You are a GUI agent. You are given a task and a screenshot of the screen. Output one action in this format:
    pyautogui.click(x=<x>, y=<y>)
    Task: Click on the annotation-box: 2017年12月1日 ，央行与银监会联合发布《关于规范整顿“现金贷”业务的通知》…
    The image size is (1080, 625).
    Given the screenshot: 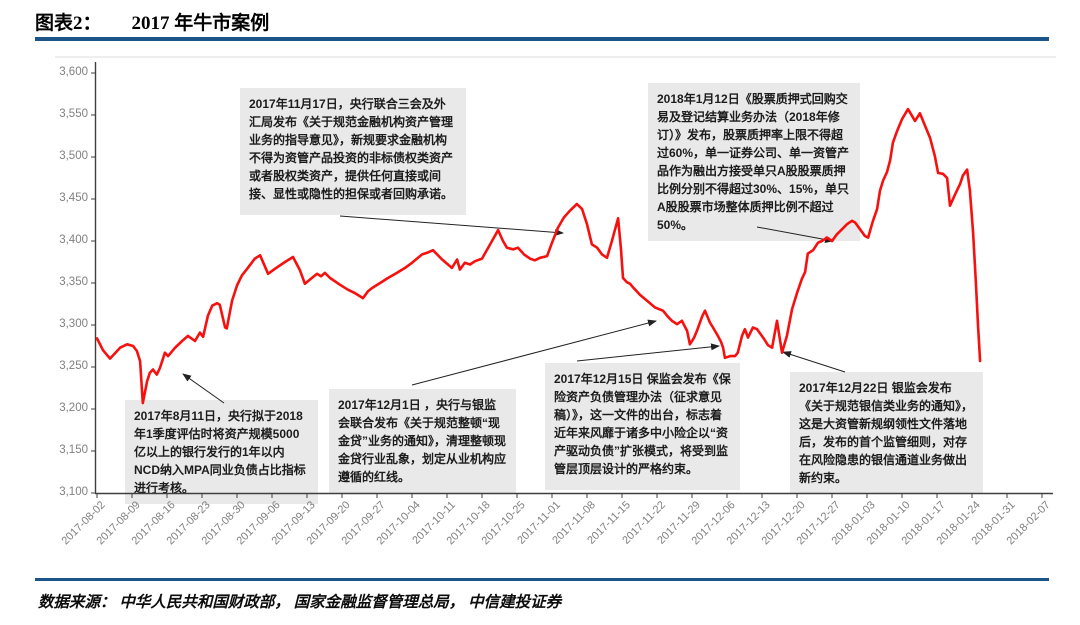 What is the action you would take?
    pyautogui.click(x=422, y=441)
    